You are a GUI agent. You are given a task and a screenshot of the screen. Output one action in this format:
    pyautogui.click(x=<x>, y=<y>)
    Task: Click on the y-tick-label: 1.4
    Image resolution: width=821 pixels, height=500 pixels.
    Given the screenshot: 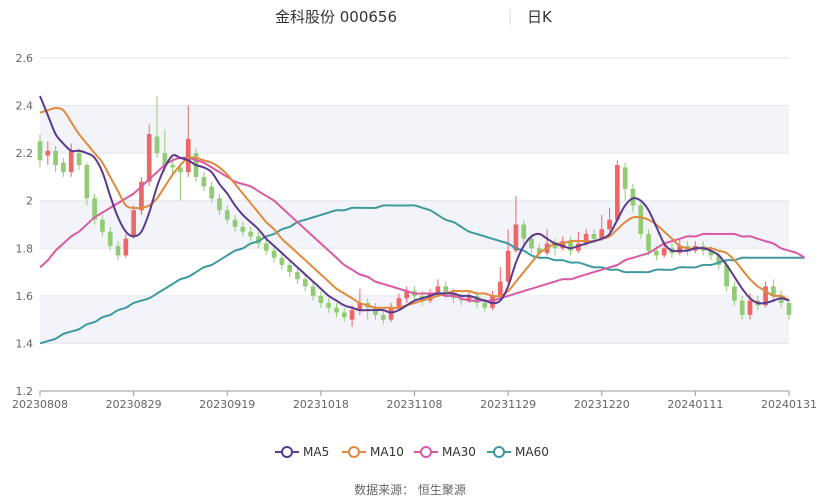 What is the action you would take?
    pyautogui.click(x=25, y=343)
    